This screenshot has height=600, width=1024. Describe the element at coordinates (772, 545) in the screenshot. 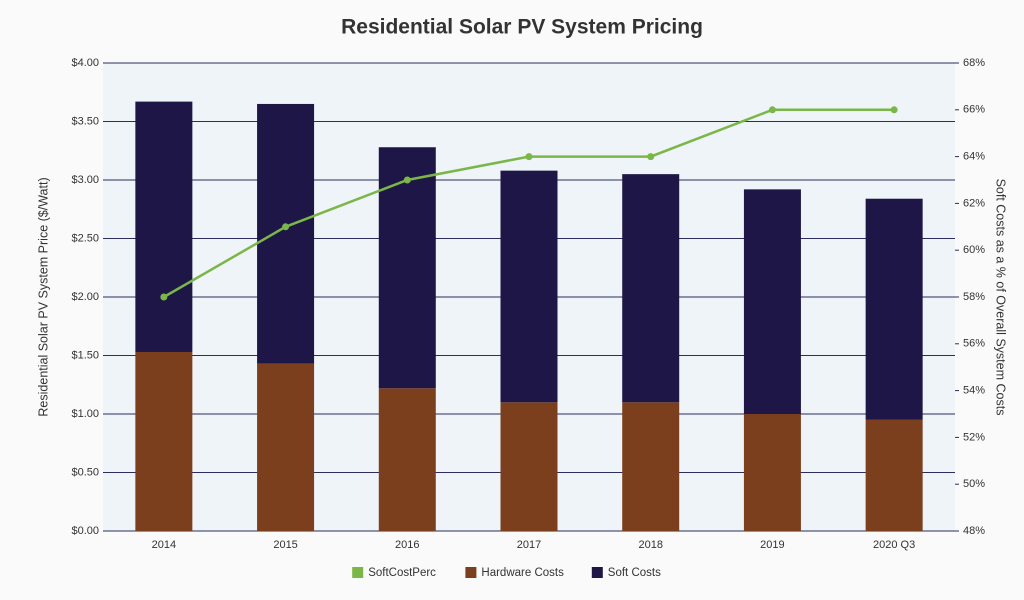

I see `x-tick-label: 2019` at that location.